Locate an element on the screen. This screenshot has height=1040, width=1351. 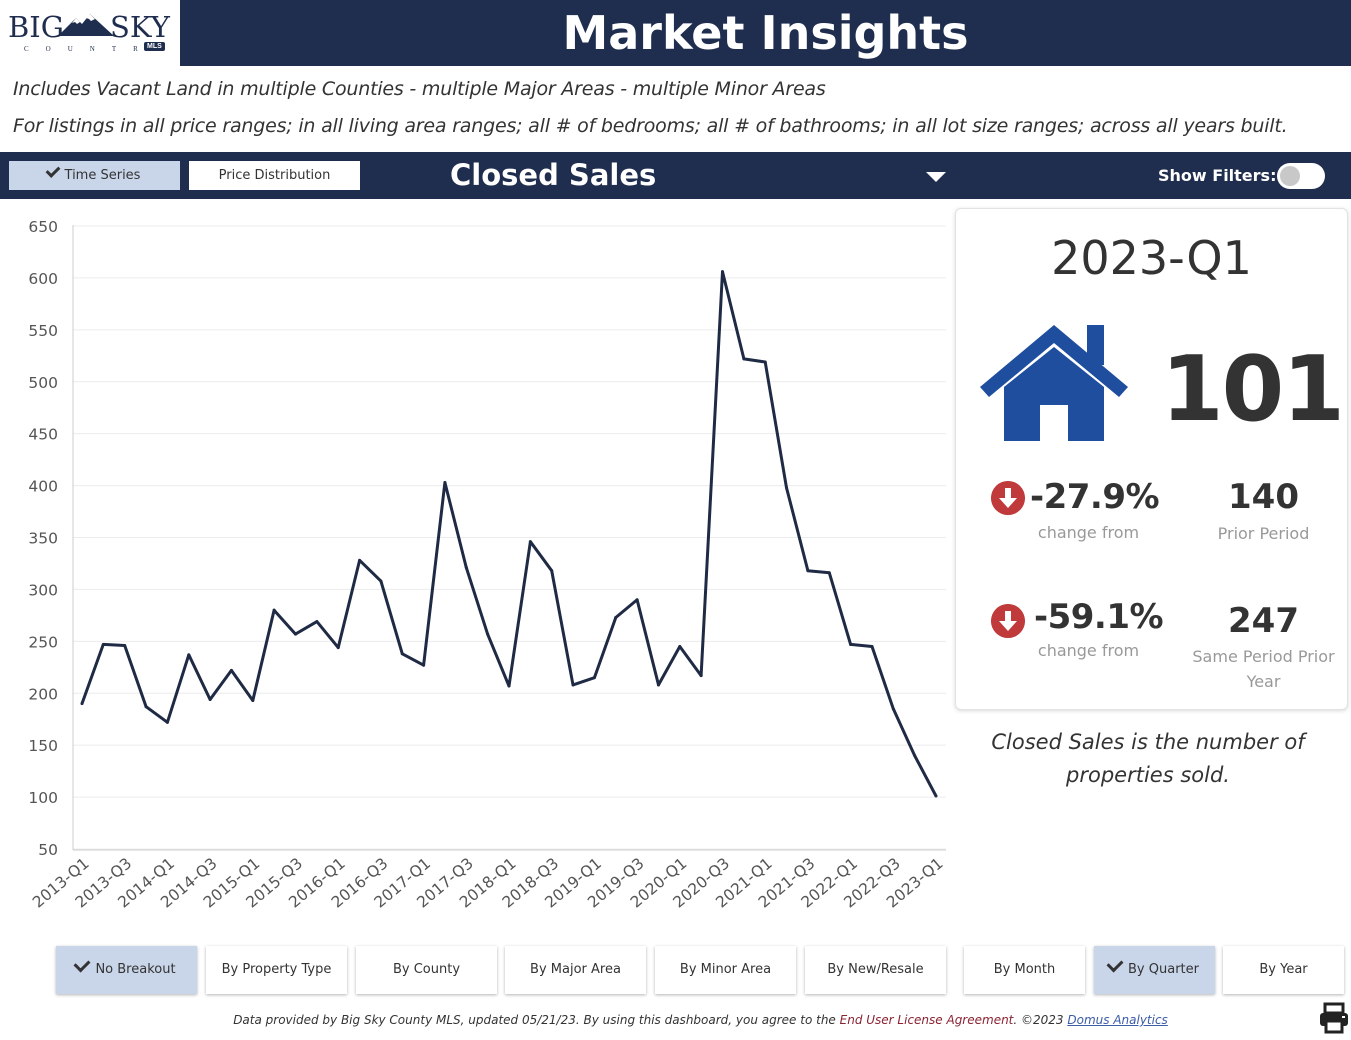
title-bar: Market Insights is located at coordinates (765, 33).